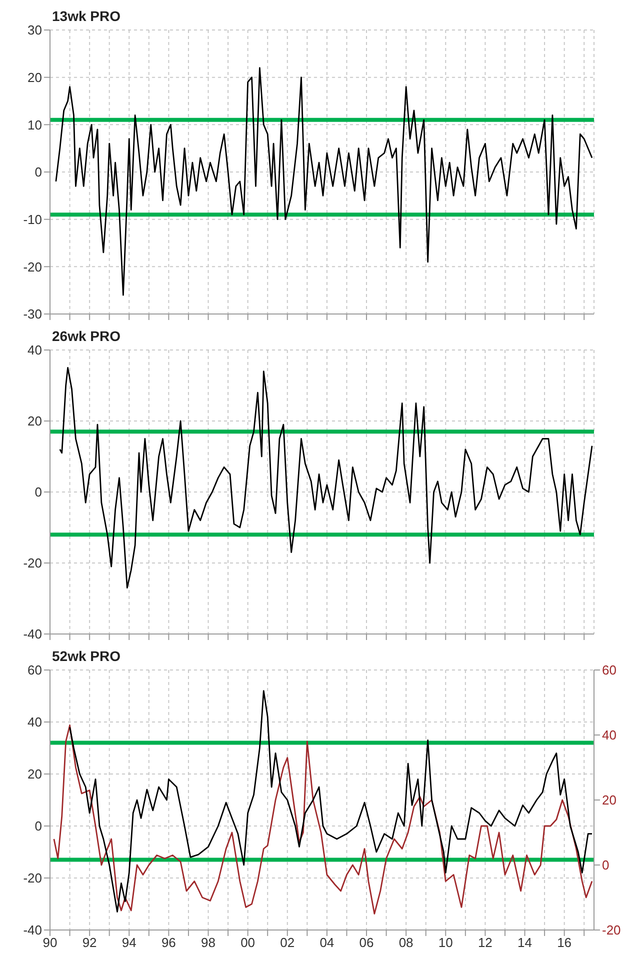  I want to click on y2-tick-label: 0, so click(606, 865).